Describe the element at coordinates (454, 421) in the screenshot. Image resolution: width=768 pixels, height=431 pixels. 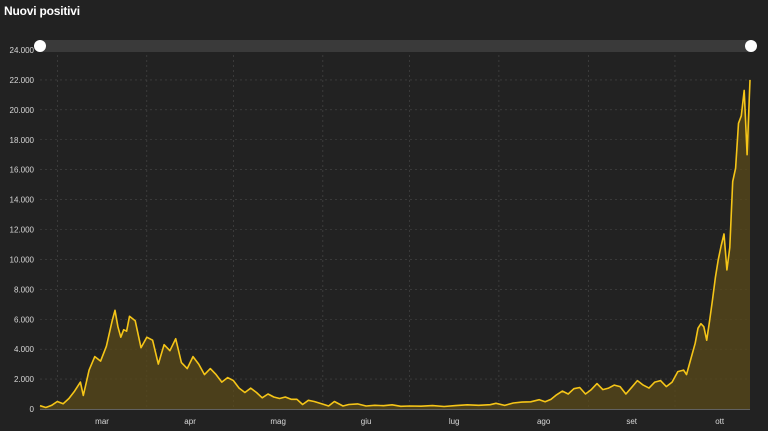
I see `x-tick-label: lug` at that location.